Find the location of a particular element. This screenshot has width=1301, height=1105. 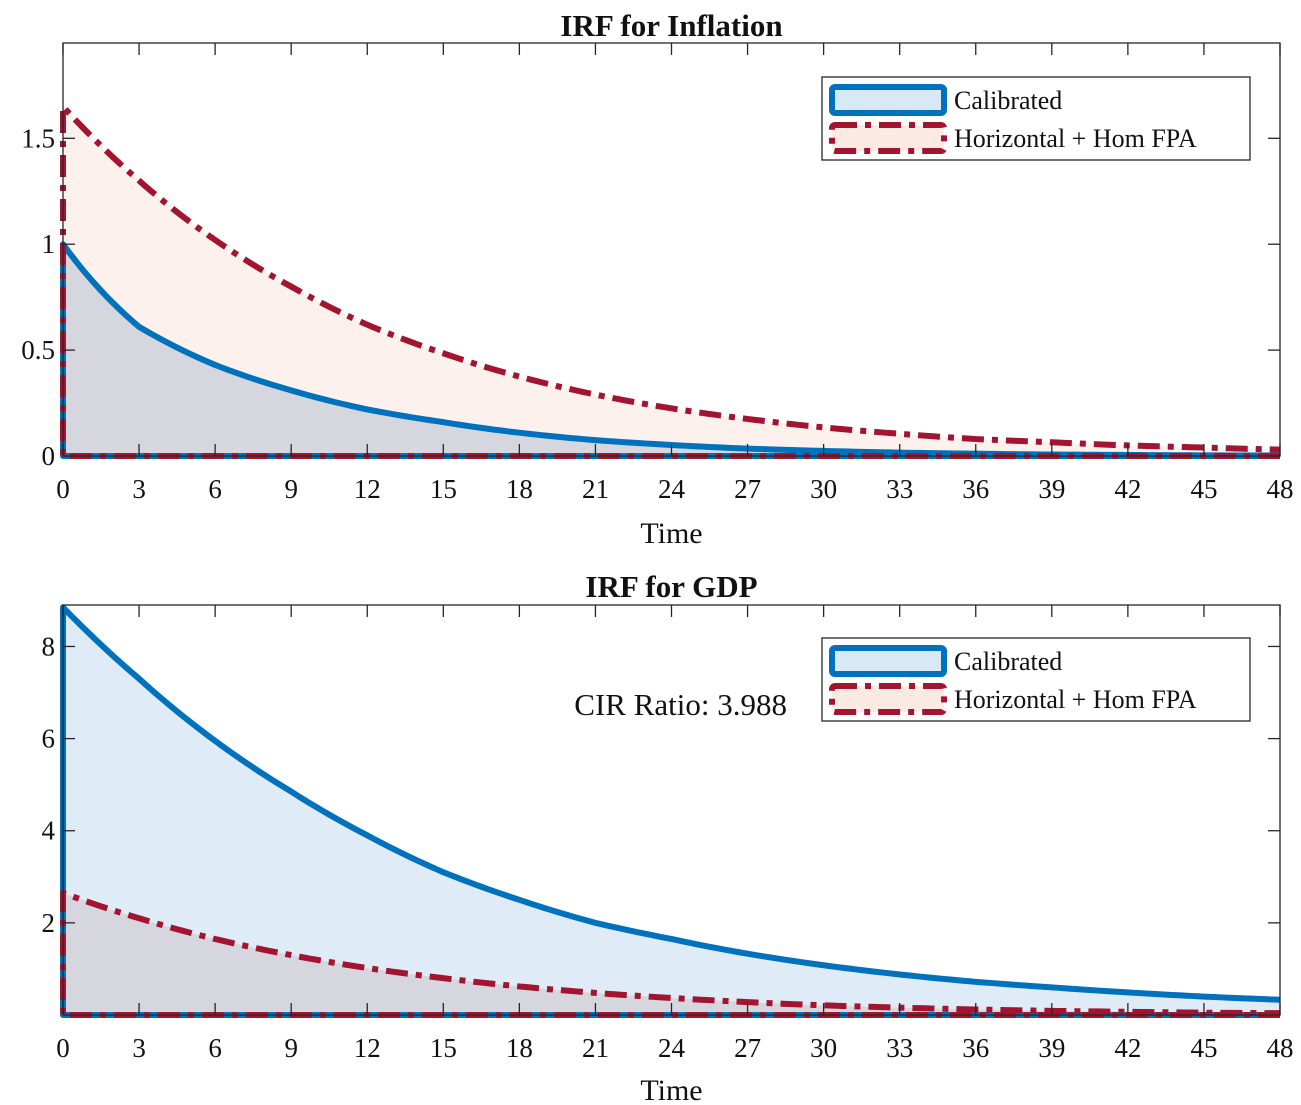

y-tick-label: 1.5 is located at coordinates (38, 138).